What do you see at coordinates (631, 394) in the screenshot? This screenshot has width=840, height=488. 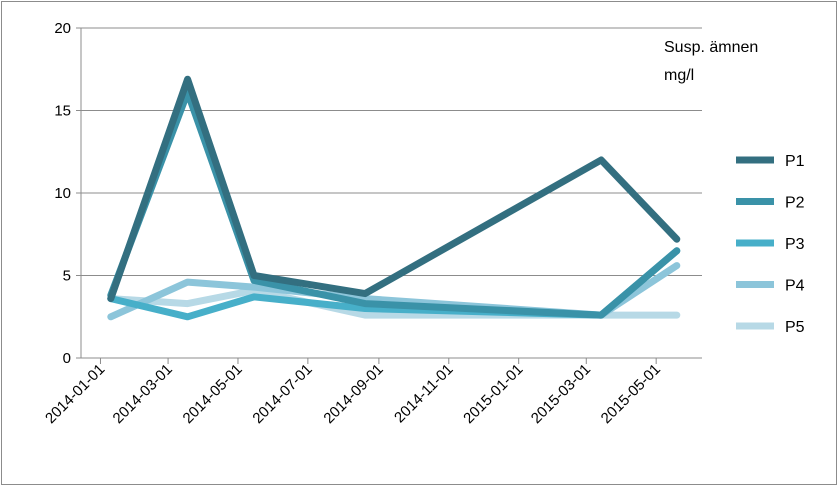 I see `x-tick-label: 2015-05-01` at bounding box center [631, 394].